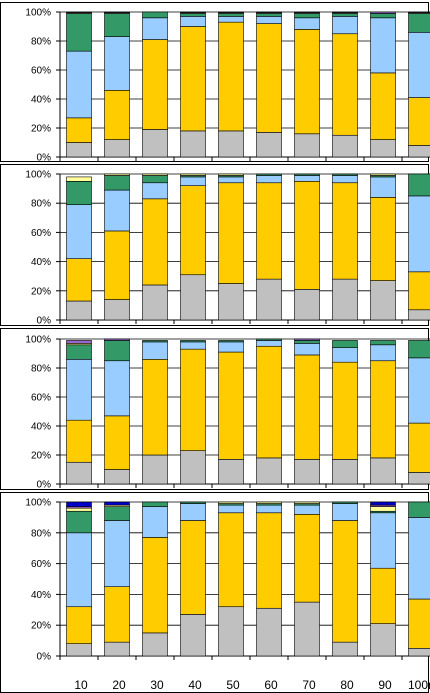 The image size is (430, 693). I want to click on x-tick-label: 70, so click(309, 685).